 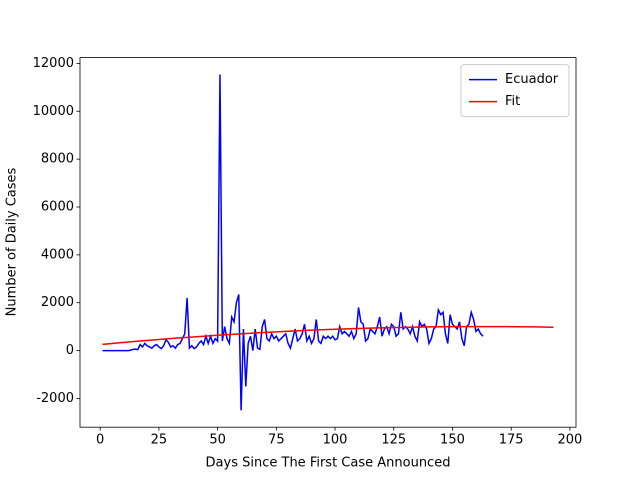 What do you see at coordinates (532, 79) in the screenshot?
I see `legend-label: Ecuador` at bounding box center [532, 79].